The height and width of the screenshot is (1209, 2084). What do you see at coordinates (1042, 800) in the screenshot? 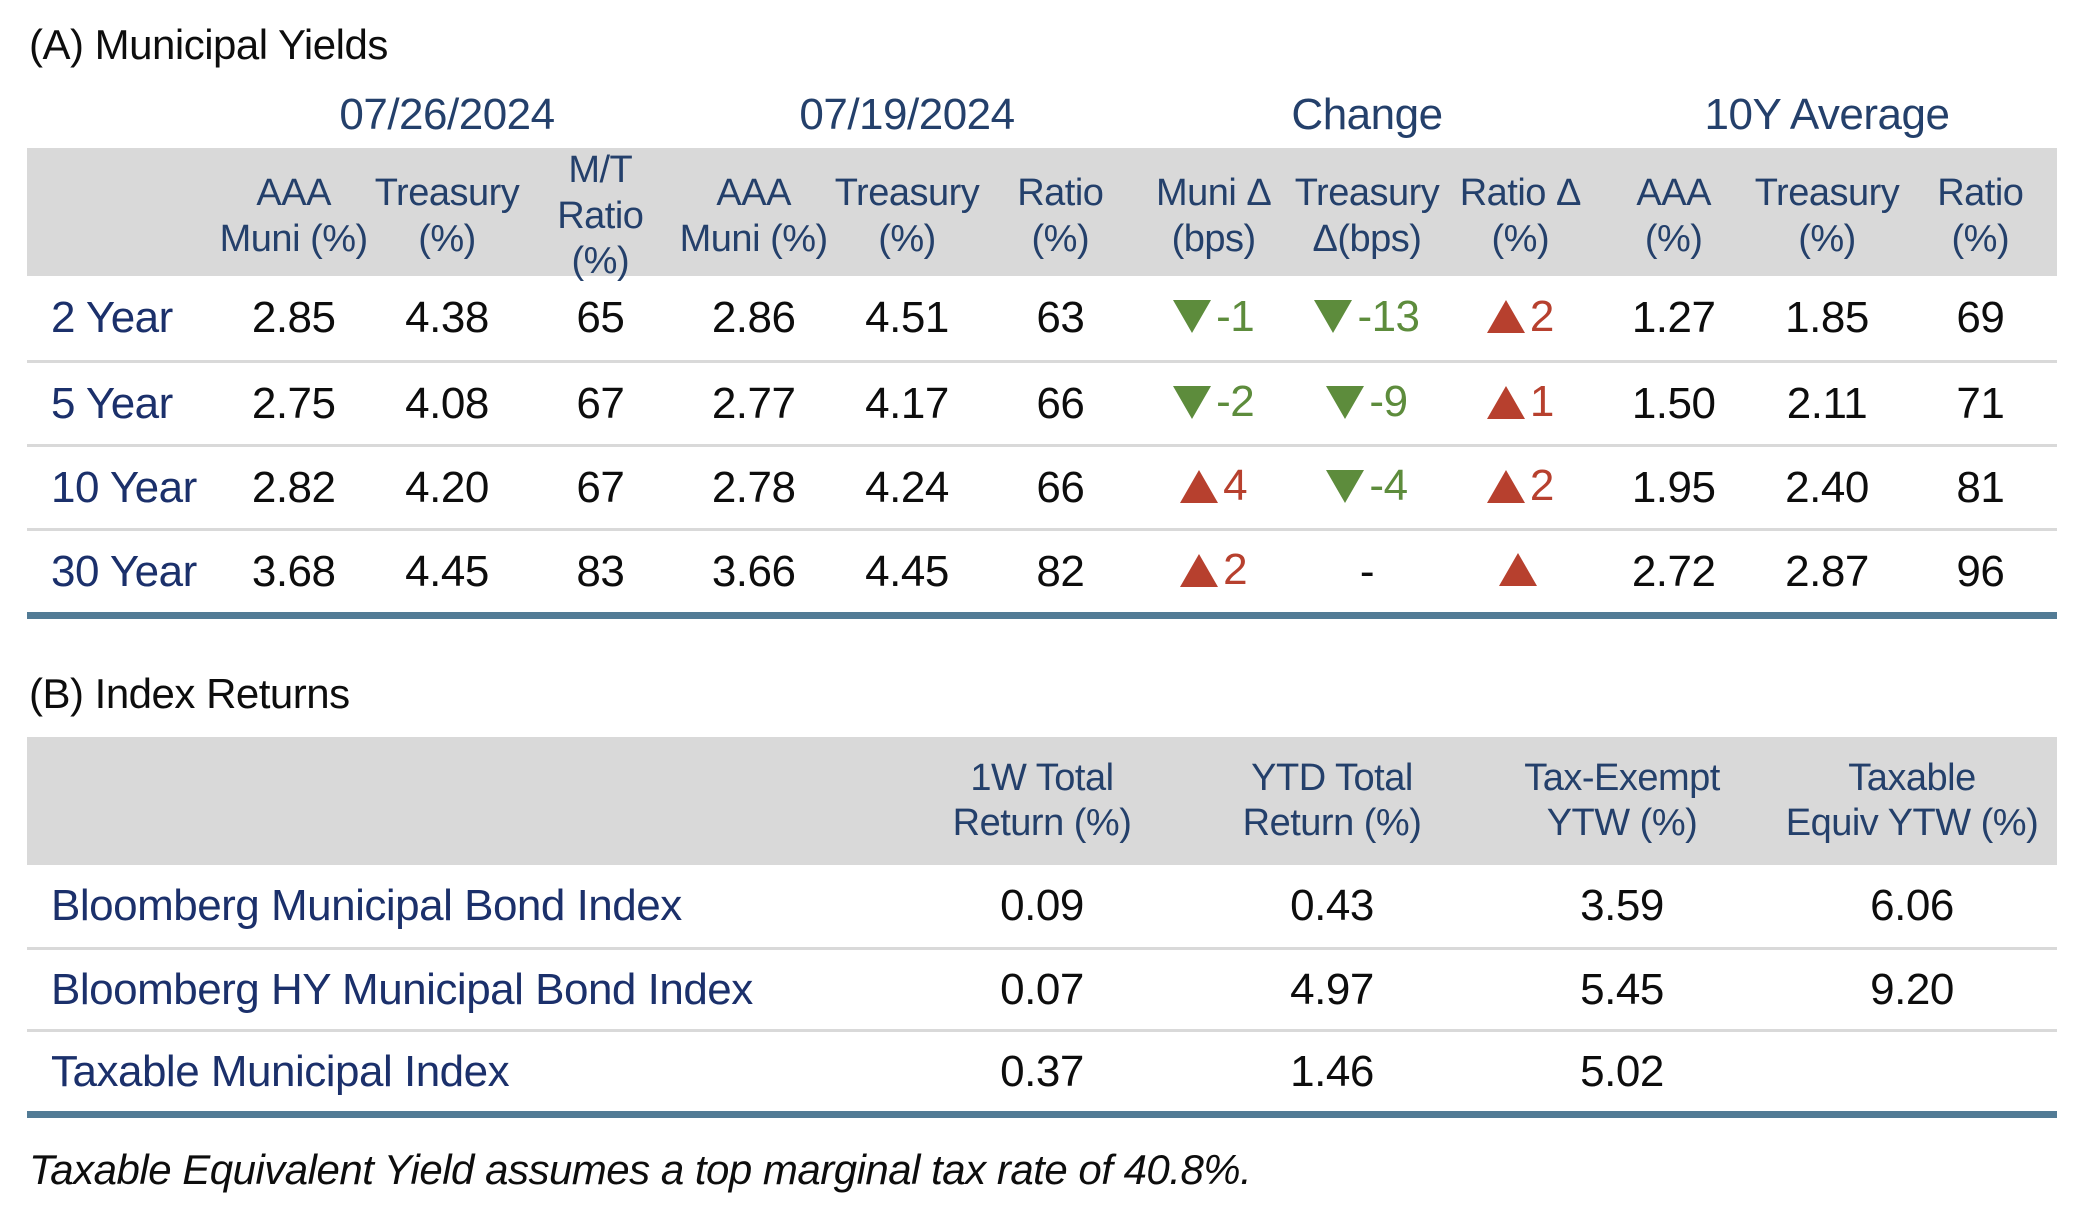
I see `col-header-1w-total-return: 1W Total Return (%)` at bounding box center [1042, 800].